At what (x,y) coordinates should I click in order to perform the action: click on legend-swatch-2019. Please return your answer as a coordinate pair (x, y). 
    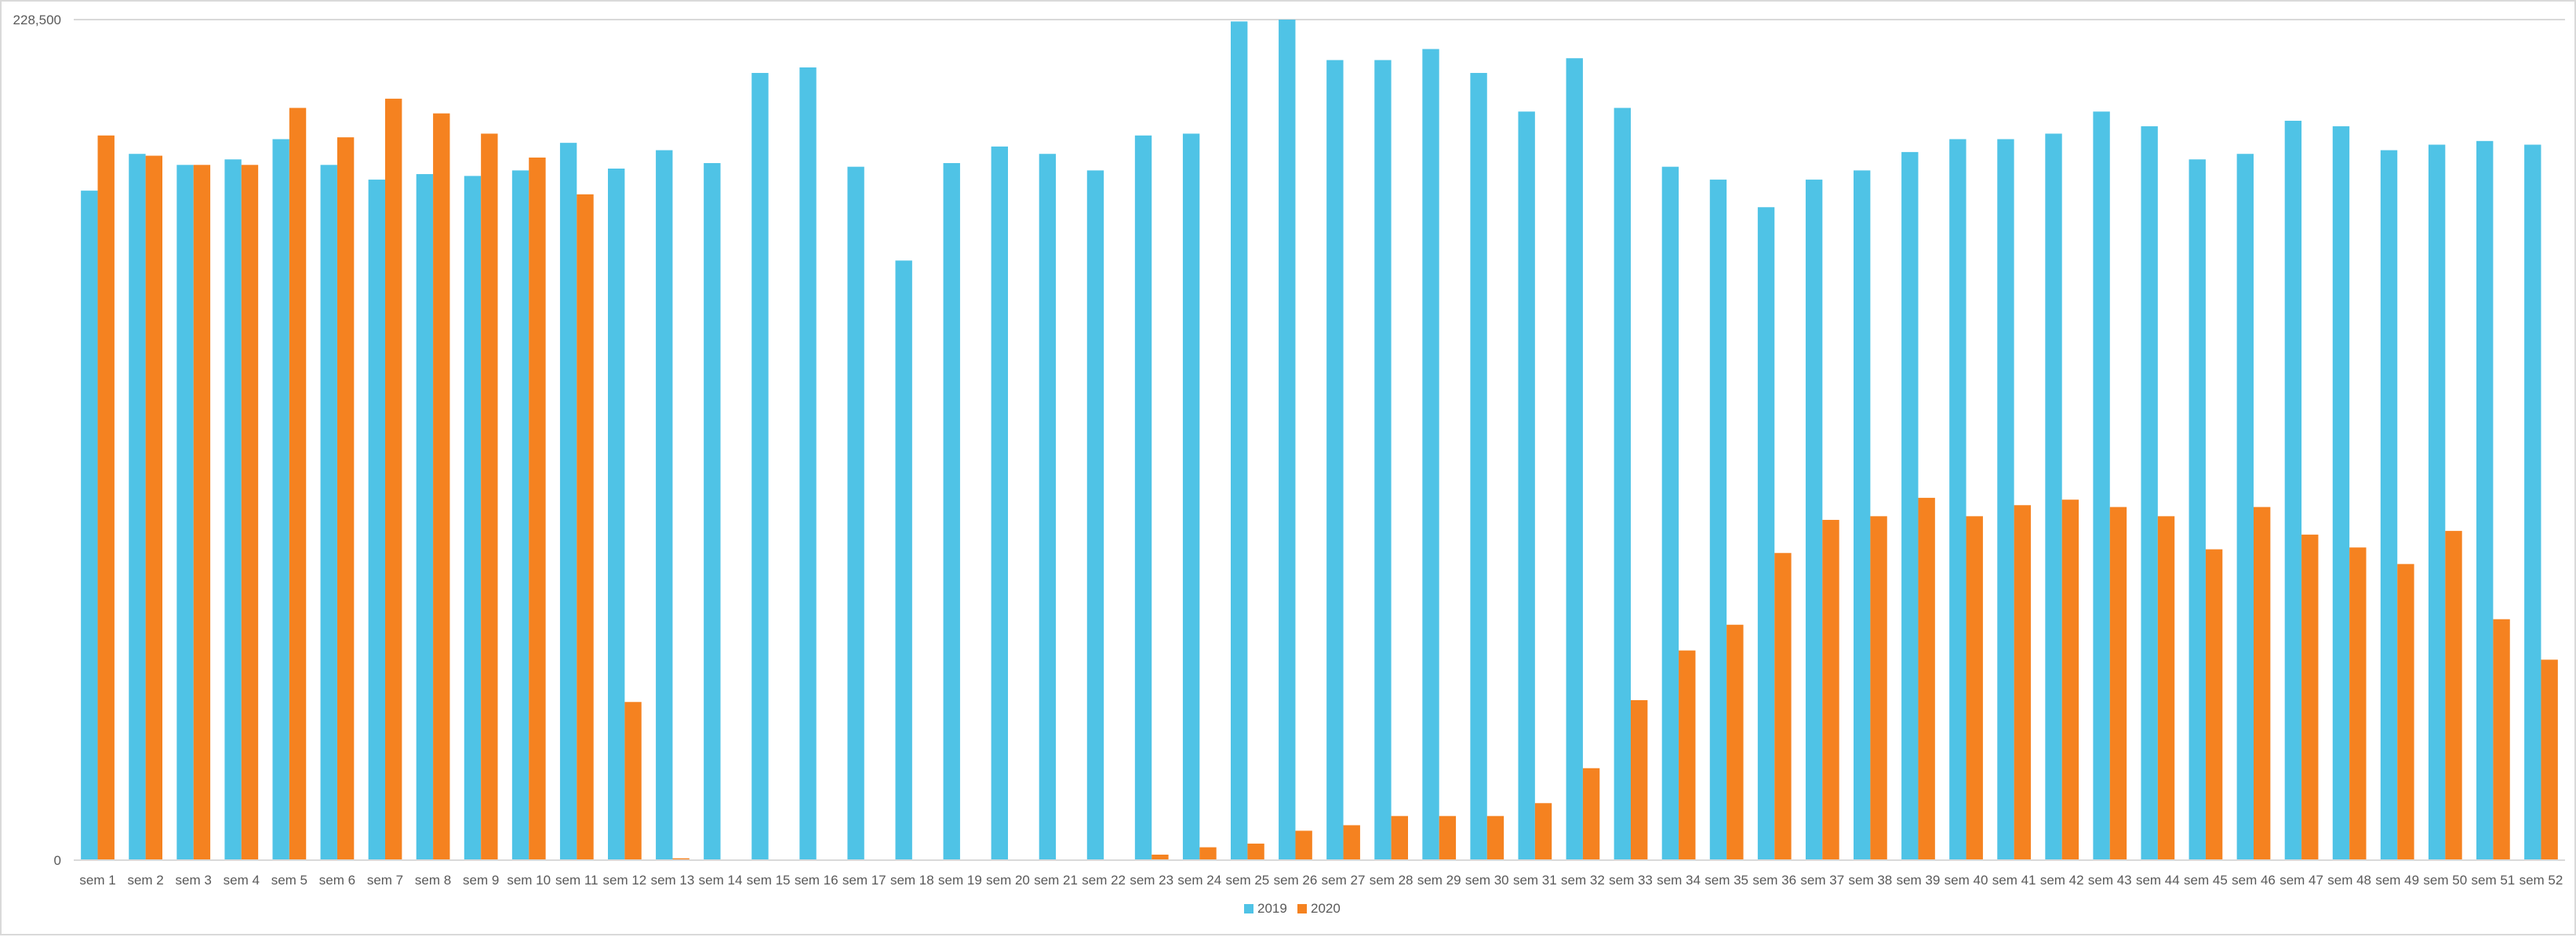
    Looking at the image, I should click on (1248, 909).